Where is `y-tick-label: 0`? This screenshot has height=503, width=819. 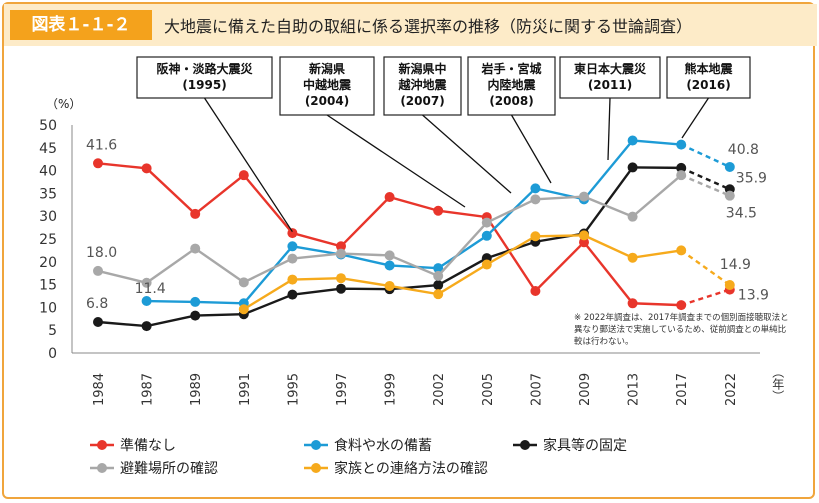
y-tick-label: 0 is located at coordinates (52, 354).